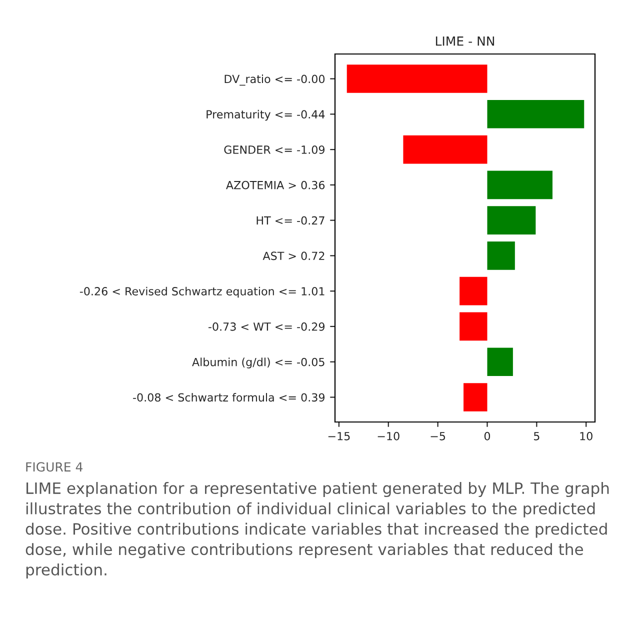 The height and width of the screenshot is (624, 643). I want to click on y-tick-label: AZOTEMIA > 0.36, so click(275, 185).